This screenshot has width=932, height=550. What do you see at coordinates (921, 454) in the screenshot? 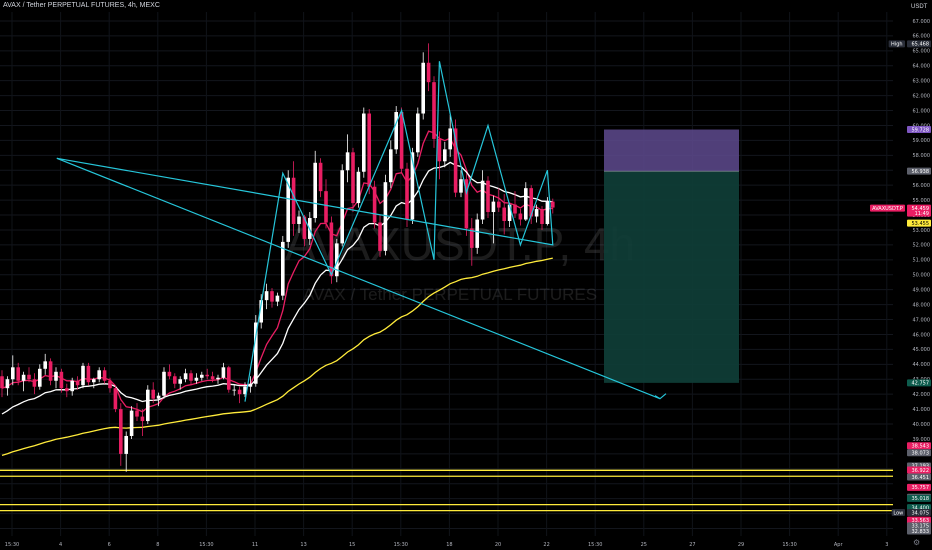
I see `price-label-value: 38.073` at bounding box center [921, 454].